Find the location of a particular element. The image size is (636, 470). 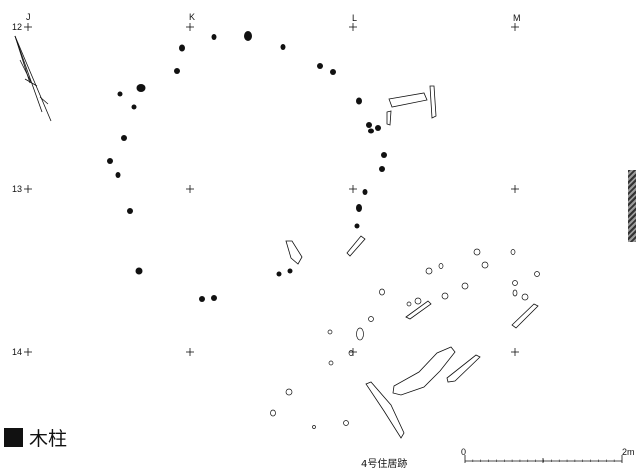

figure-caption: 4号住居跡 is located at coordinates (384, 464).